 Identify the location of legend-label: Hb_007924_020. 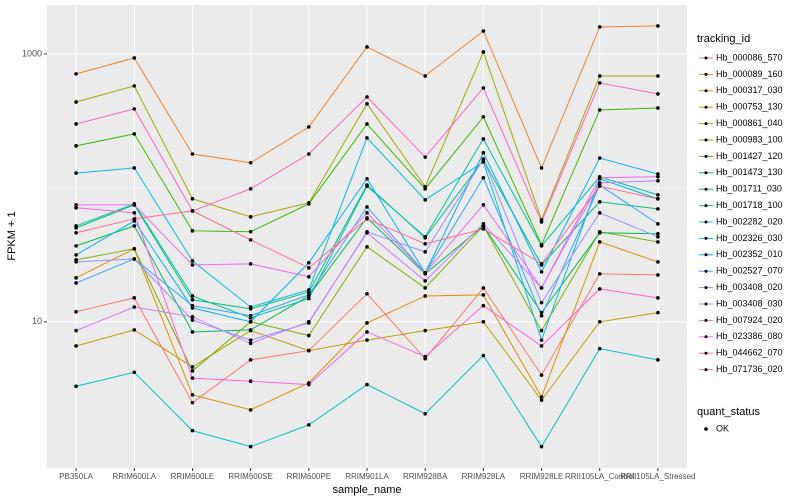
(749, 320).